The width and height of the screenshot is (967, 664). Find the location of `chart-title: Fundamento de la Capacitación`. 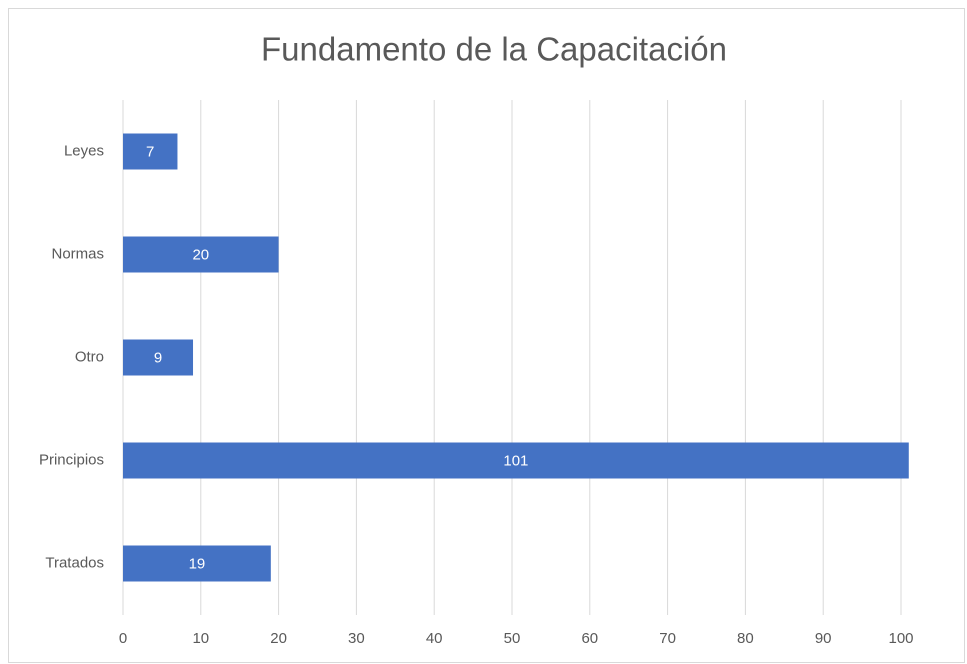

chart-title: Fundamento de la Capacitación is located at coordinates (494, 49).